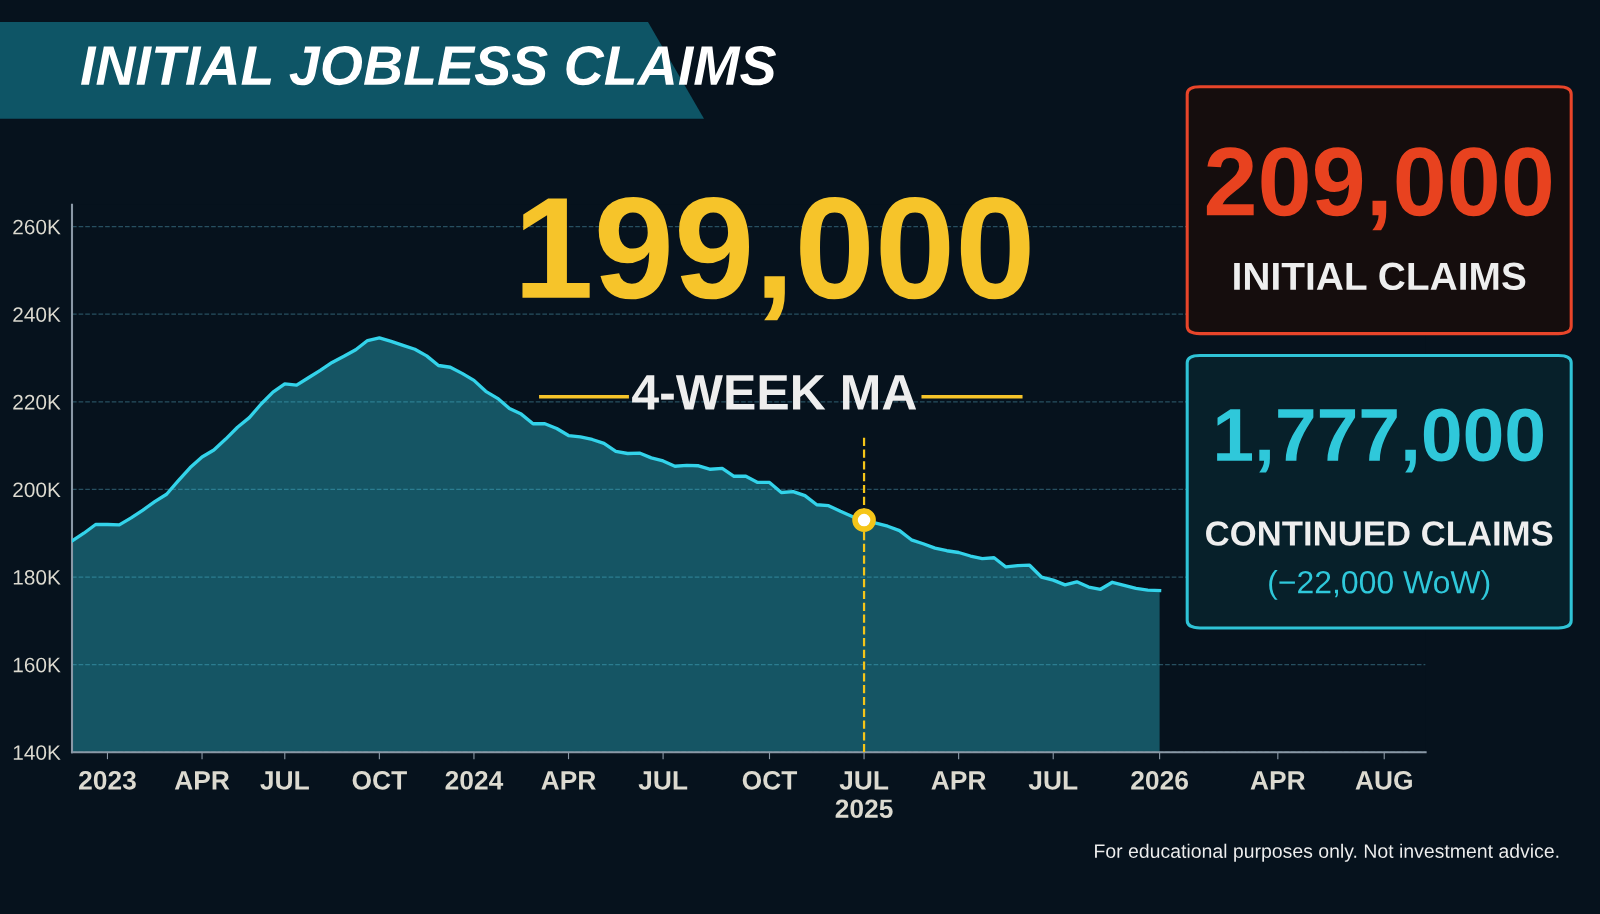 Image resolution: width=1600 pixels, height=914 pixels. I want to click on y-tick-label: 180K, so click(37, 577).